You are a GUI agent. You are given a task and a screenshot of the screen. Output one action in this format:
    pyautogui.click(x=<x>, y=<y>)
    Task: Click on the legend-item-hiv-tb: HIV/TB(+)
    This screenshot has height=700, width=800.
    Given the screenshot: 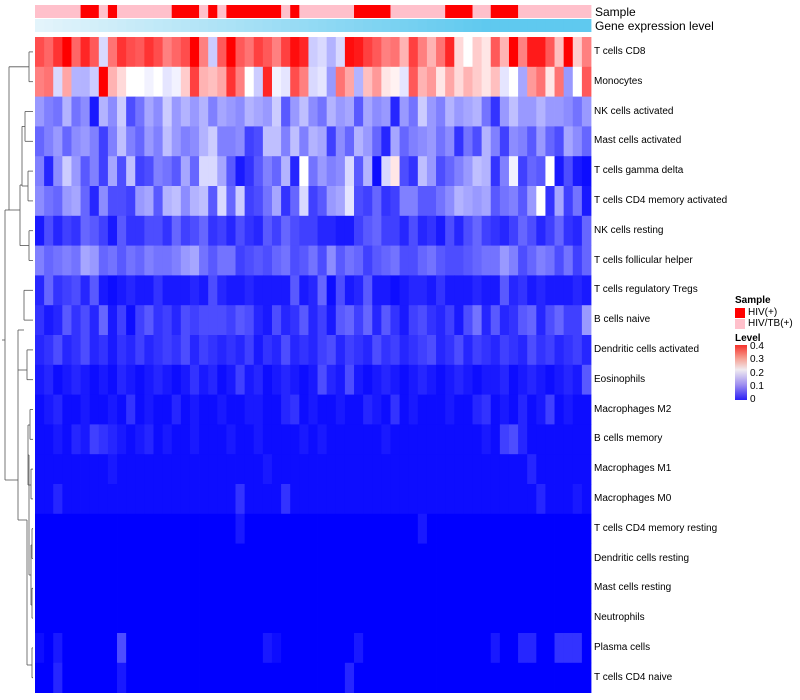 What is the action you would take?
    pyautogui.click(x=767, y=323)
    